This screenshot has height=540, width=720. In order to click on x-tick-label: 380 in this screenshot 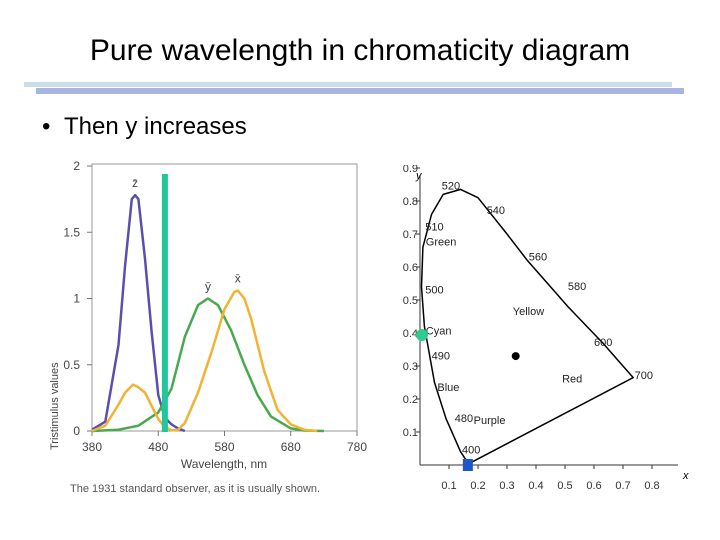, I will do `click(92, 447)`.